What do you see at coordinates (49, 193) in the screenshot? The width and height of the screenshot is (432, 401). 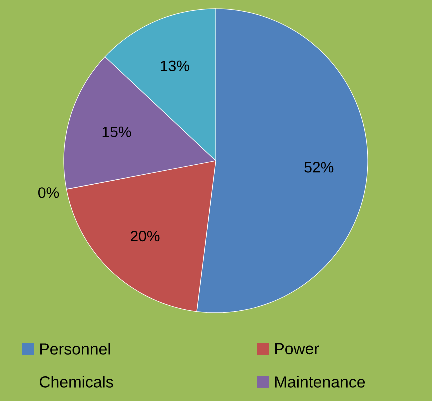 I see `text: 0%` at bounding box center [49, 193].